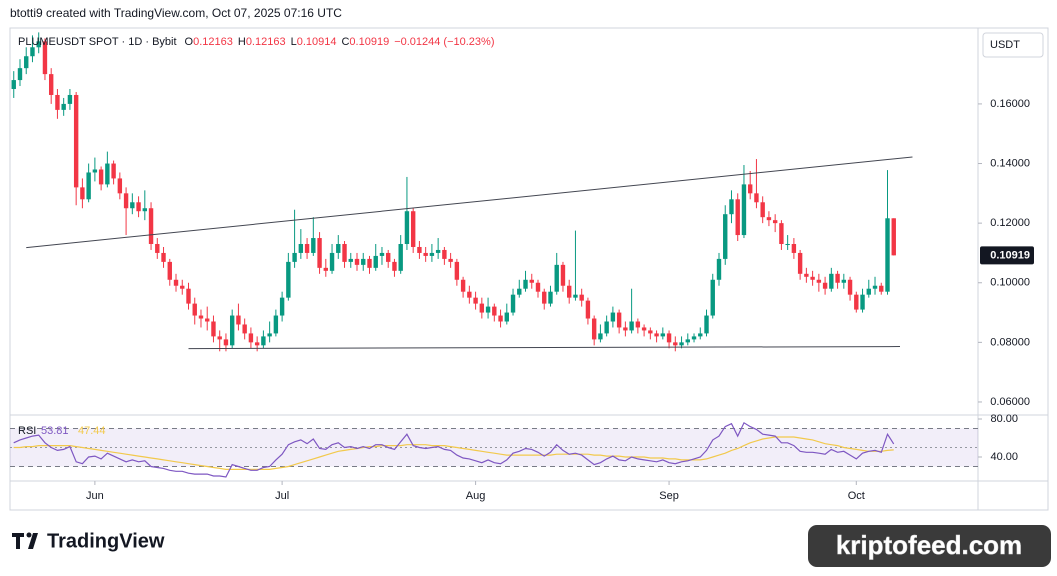 Image resolution: width=1057 pixels, height=576 pixels. What do you see at coordinates (469, 202) in the screenshot?
I see `trendline` at bounding box center [469, 202].